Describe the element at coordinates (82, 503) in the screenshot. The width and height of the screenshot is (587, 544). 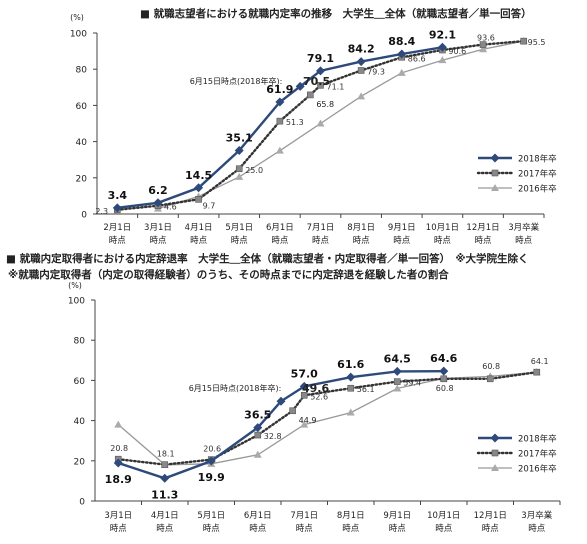
I see `chart2-y-tick-label: 0` at that location.